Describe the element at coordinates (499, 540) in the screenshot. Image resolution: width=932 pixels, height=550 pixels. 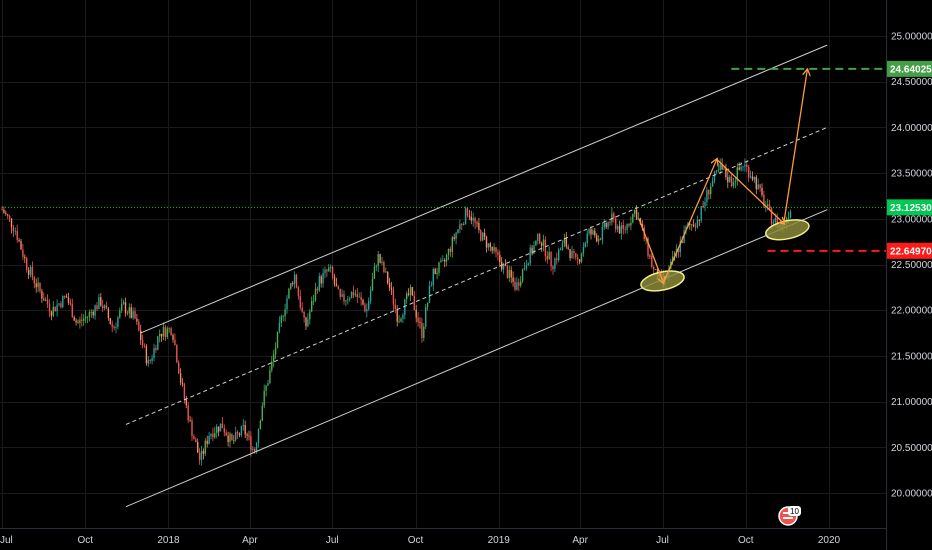
I see `x-tick-label: 2019` at that location.